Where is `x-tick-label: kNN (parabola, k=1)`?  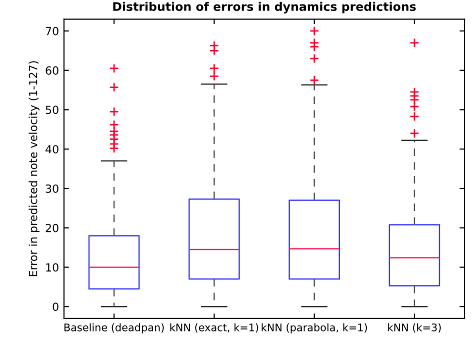 x-tick-label: kNN (parabola, k=1) is located at coordinates (314, 328).